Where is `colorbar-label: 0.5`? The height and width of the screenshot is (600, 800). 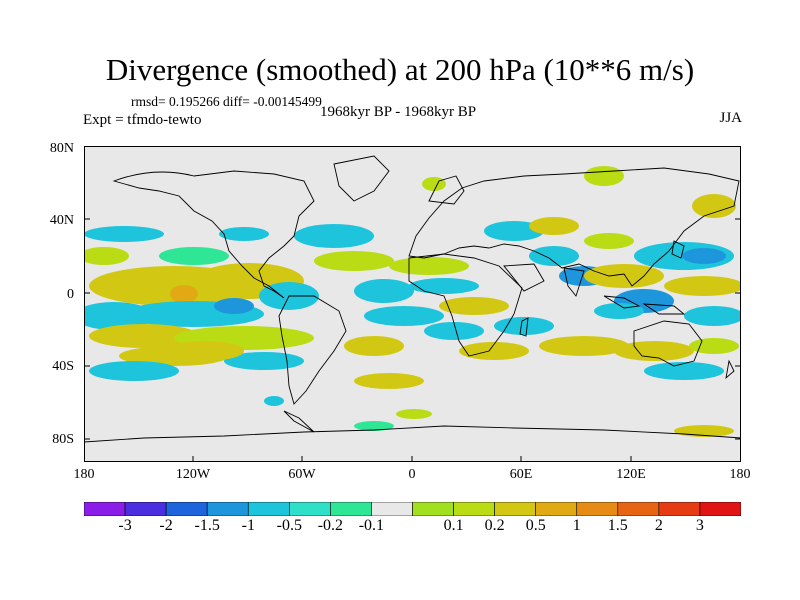
colorbar-label: 0.5 is located at coordinates (535, 525).